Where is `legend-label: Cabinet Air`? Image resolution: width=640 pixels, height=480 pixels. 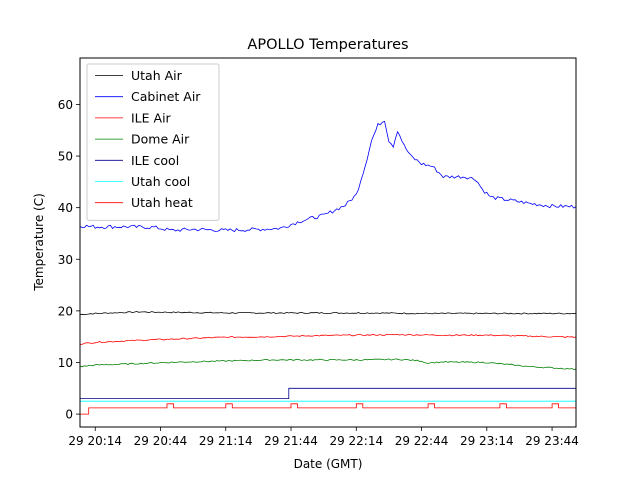
legend-label: Cabinet Air is located at coordinates (166, 96).